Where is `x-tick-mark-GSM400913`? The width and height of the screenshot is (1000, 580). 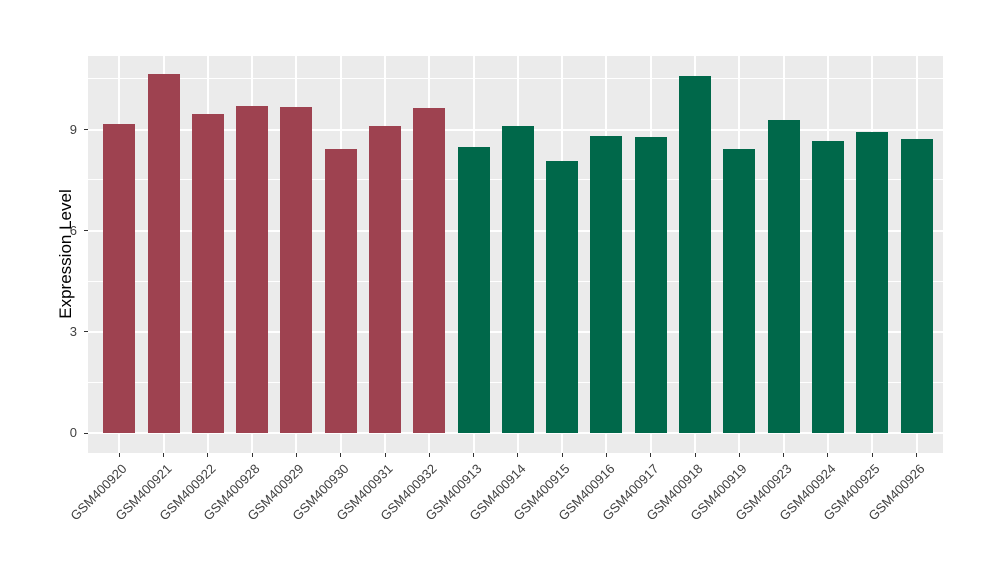
x-tick-mark-GSM400913 is located at coordinates (474, 455).